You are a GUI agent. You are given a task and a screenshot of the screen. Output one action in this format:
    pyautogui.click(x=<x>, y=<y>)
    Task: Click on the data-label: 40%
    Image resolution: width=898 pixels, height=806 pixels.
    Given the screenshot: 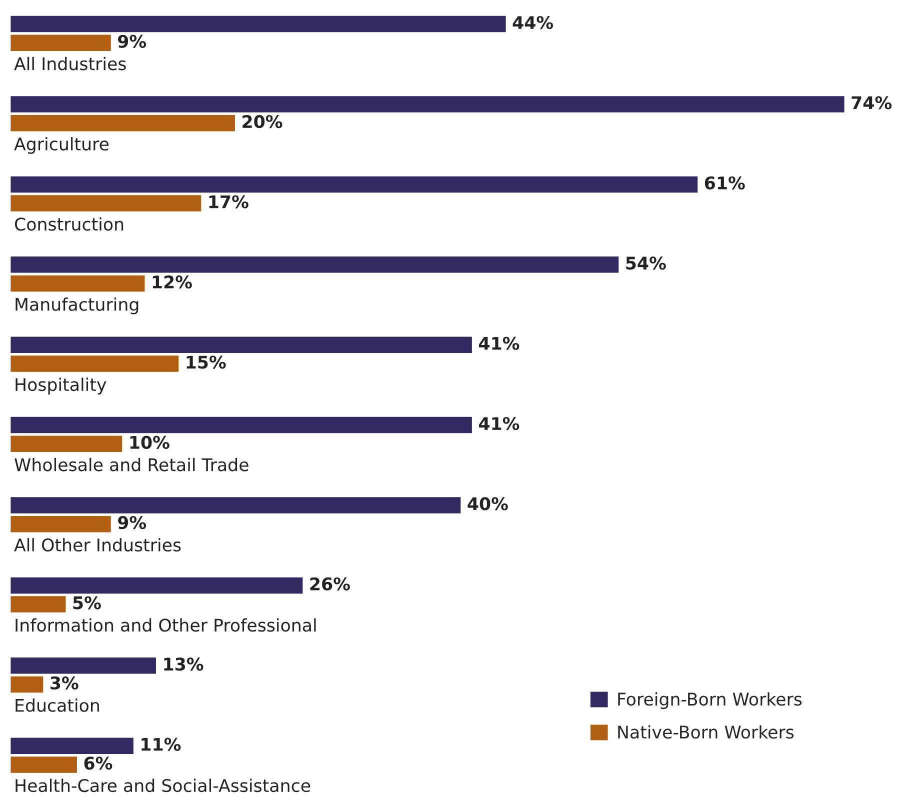 What is the action you would take?
    pyautogui.click(x=488, y=503)
    